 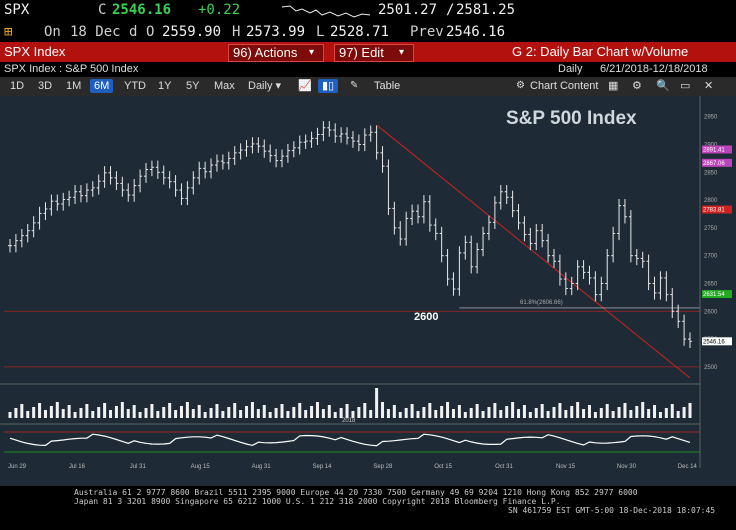 I want to click on chart-title: G 2: Daily Bar Chart w/Volume, so click(x=600, y=51).